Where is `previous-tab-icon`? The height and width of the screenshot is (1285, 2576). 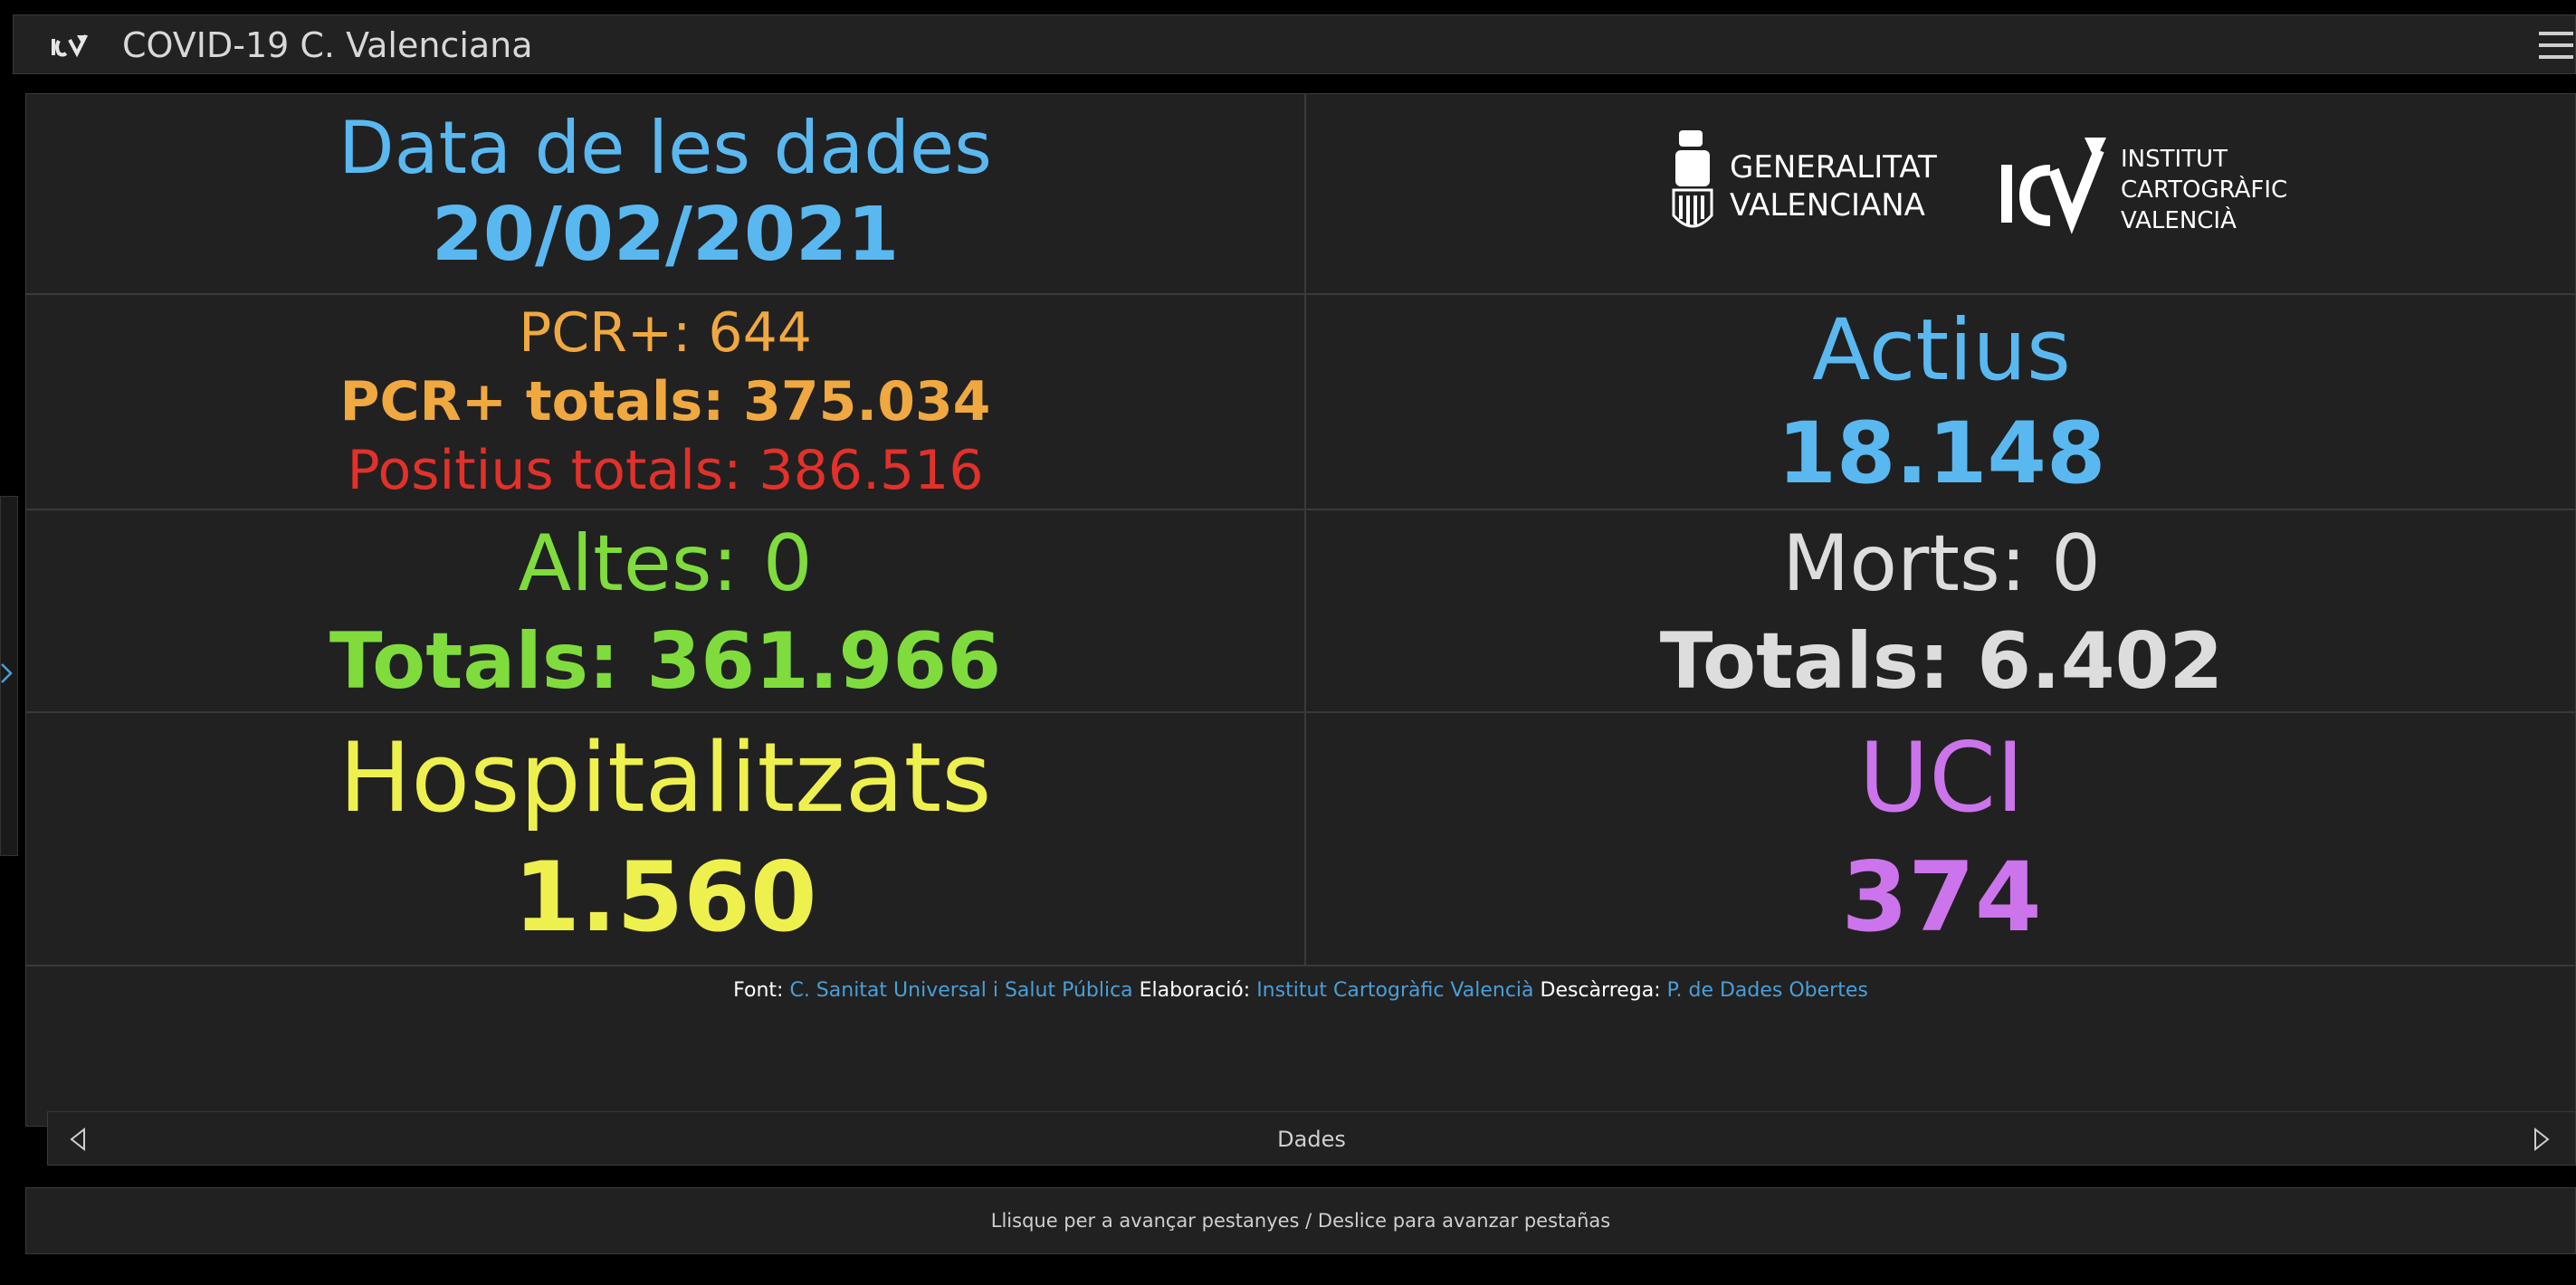 previous-tab-icon is located at coordinates (78, 1139).